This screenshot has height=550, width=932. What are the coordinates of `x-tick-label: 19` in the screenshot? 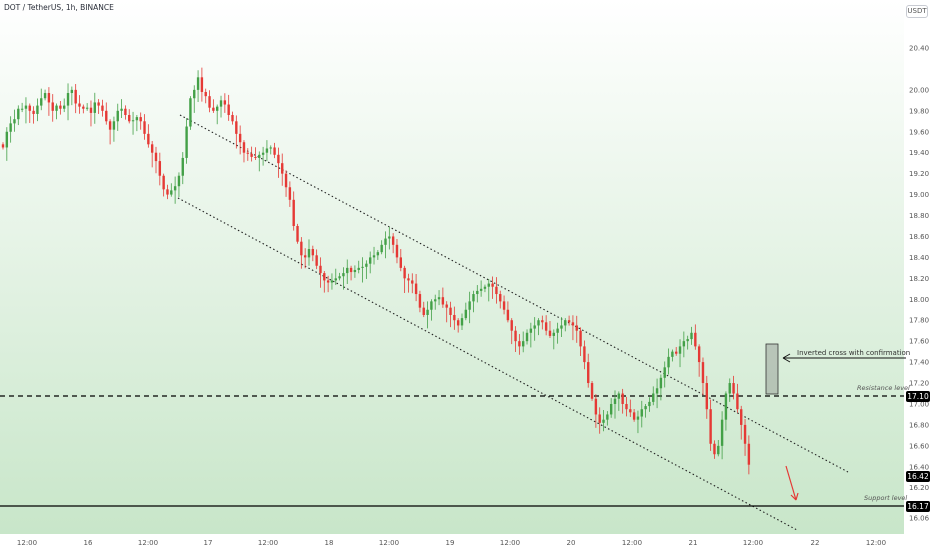 It's located at (450, 543).